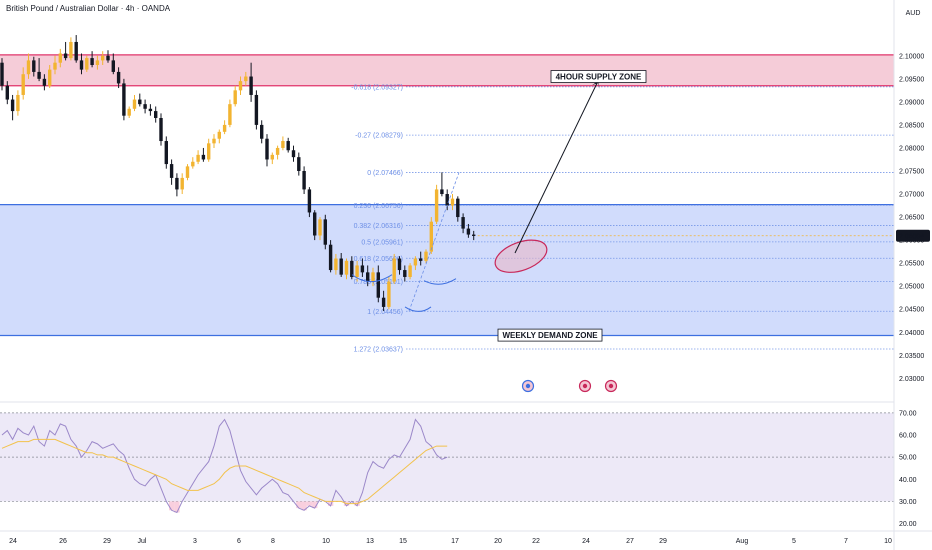  I want to click on price-tick-label: 2.10000, so click(911, 56).